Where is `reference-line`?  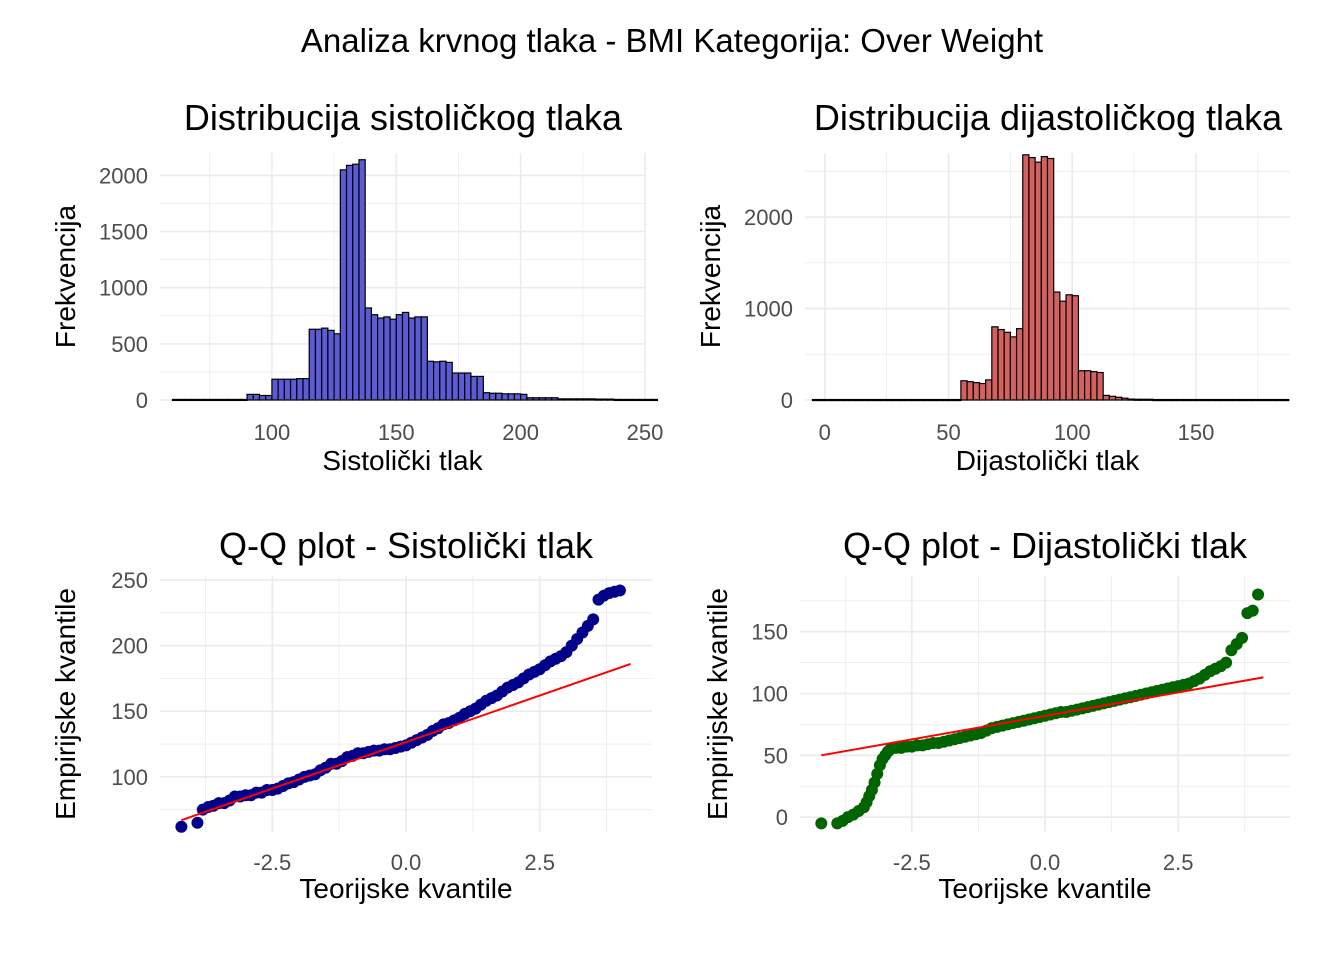 reference-line is located at coordinates (406, 742).